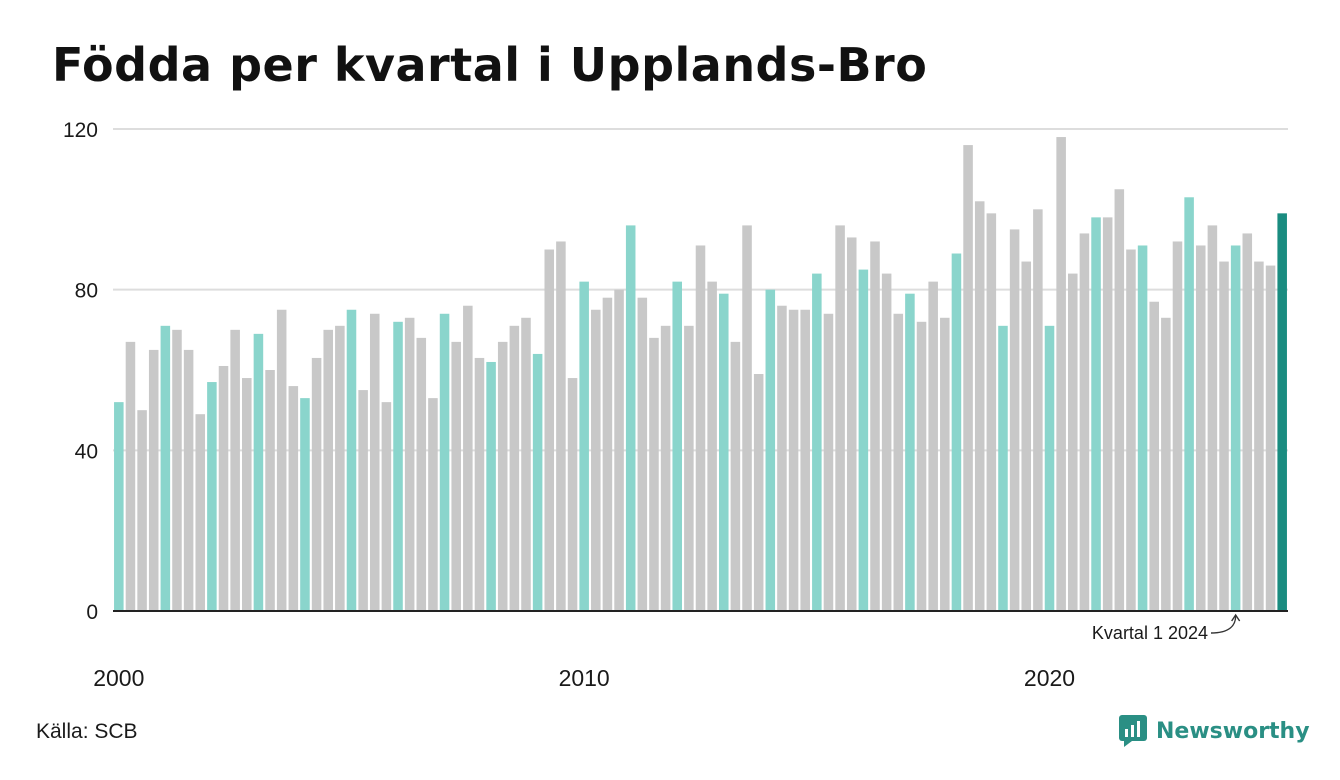 The height and width of the screenshot is (780, 1340). What do you see at coordinates (1150, 633) in the screenshot?
I see `annotation-label: Kvartal 1 2024` at bounding box center [1150, 633].